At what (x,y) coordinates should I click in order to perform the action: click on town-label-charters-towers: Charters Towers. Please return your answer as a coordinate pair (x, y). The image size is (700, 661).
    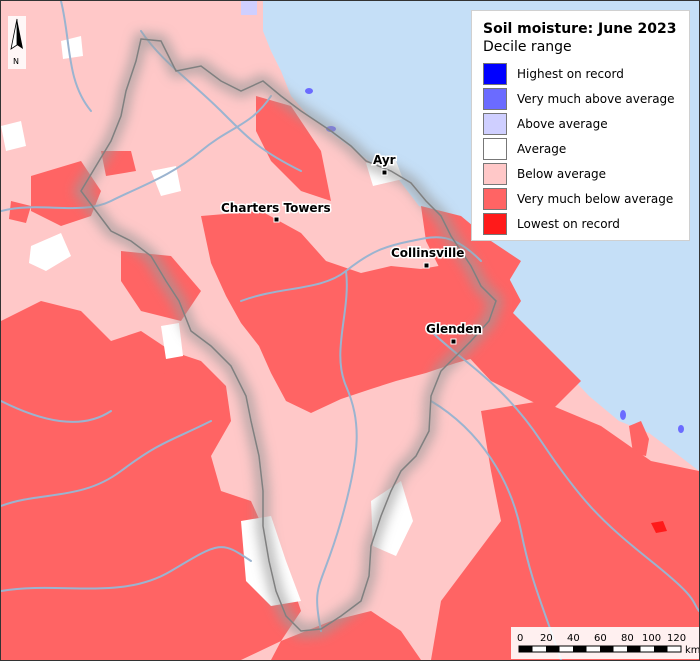
    Looking at the image, I should click on (276, 208).